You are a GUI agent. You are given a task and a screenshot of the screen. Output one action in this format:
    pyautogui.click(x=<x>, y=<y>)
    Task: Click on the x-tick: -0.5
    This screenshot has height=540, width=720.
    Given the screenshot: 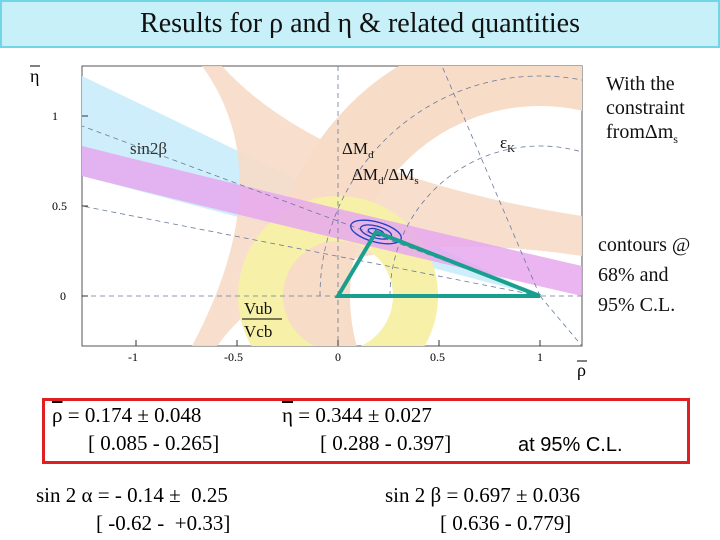 What is the action you would take?
    pyautogui.click(x=233, y=357)
    